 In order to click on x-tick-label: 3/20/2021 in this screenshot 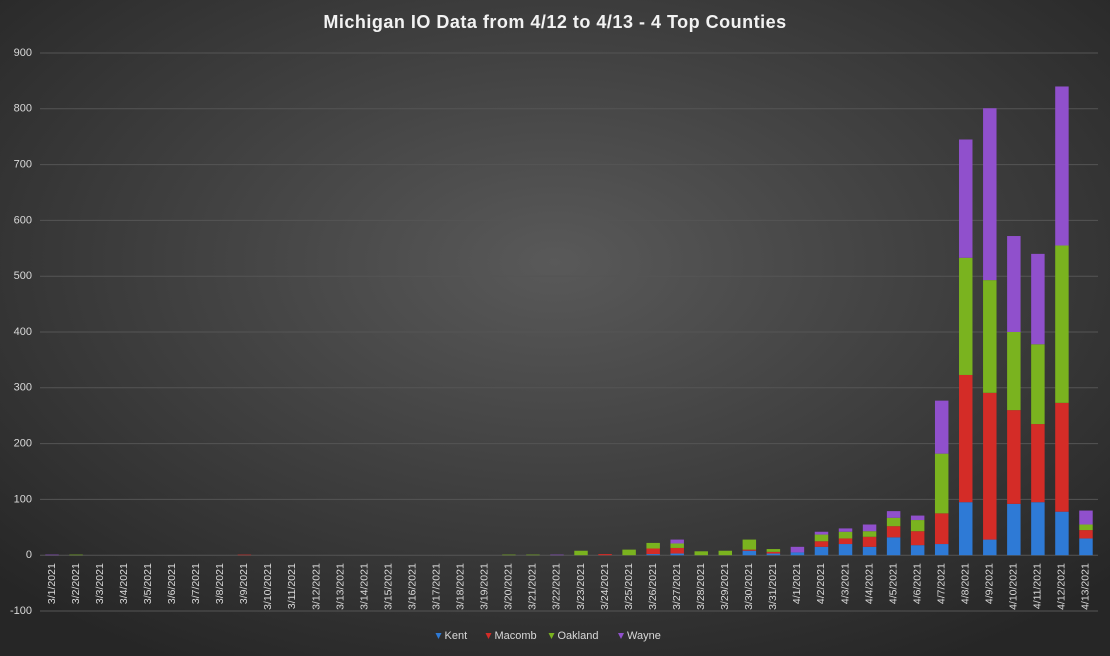, I will do `click(509, 586)`.